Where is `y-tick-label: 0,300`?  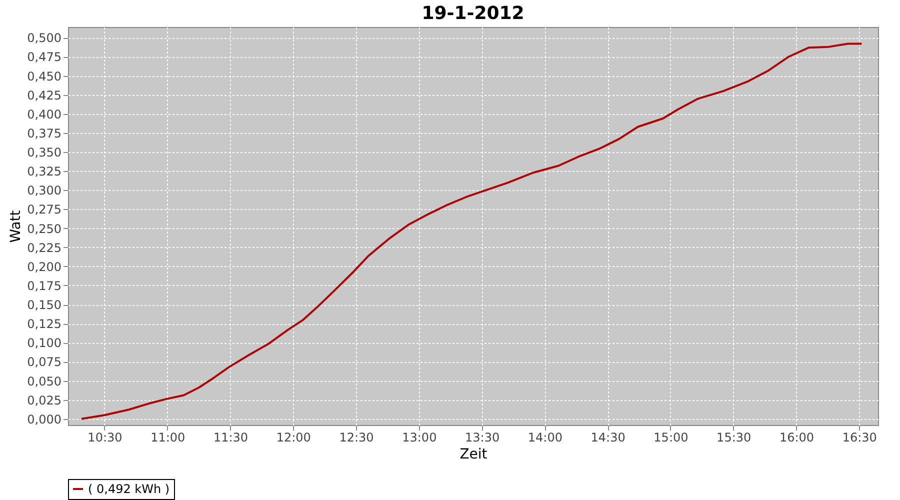
y-tick-label: 0,300 is located at coordinates (44, 191).